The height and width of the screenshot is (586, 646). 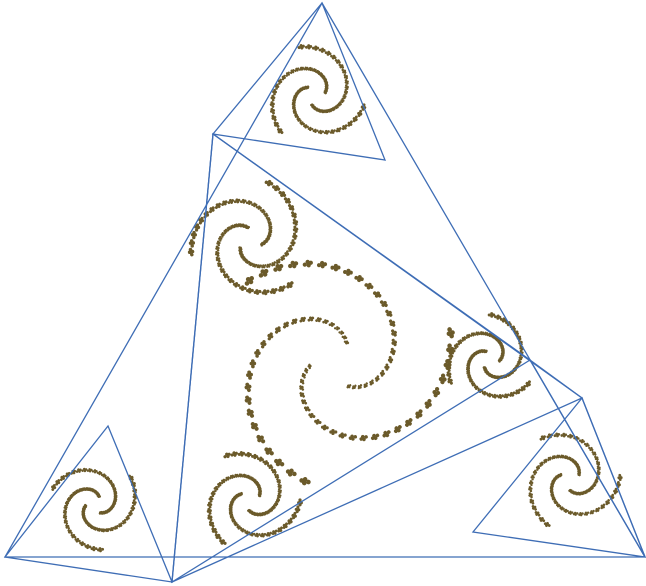 I want to click on right-triangle, so click(x=587, y=458).